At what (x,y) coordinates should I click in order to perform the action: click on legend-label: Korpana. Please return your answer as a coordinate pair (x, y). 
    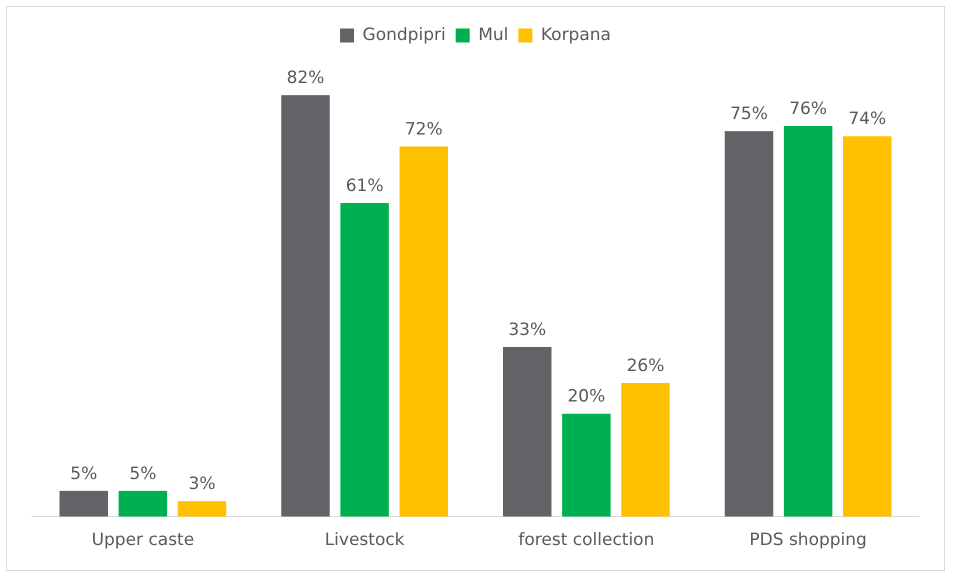
    Looking at the image, I should click on (575, 34).